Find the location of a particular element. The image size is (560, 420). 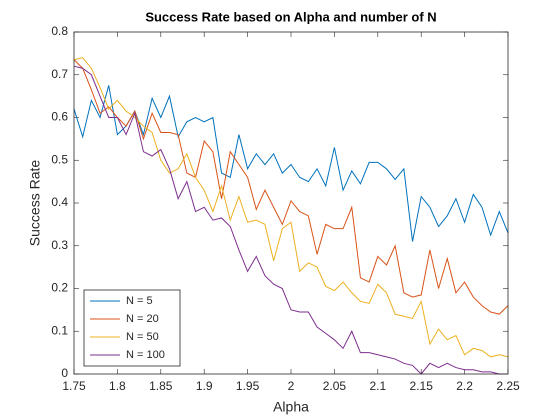

legend-label: N = 50 is located at coordinates (142, 337).